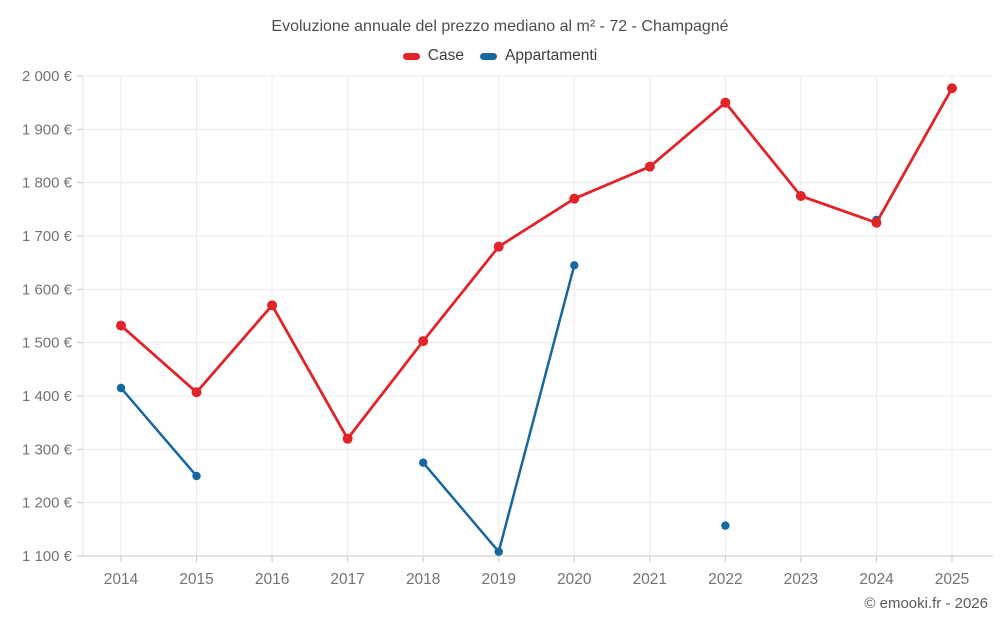 This screenshot has height=625, width=1000. Describe the element at coordinates (47, 343) in the screenshot. I see `y-axis-label: 1 500 €` at that location.